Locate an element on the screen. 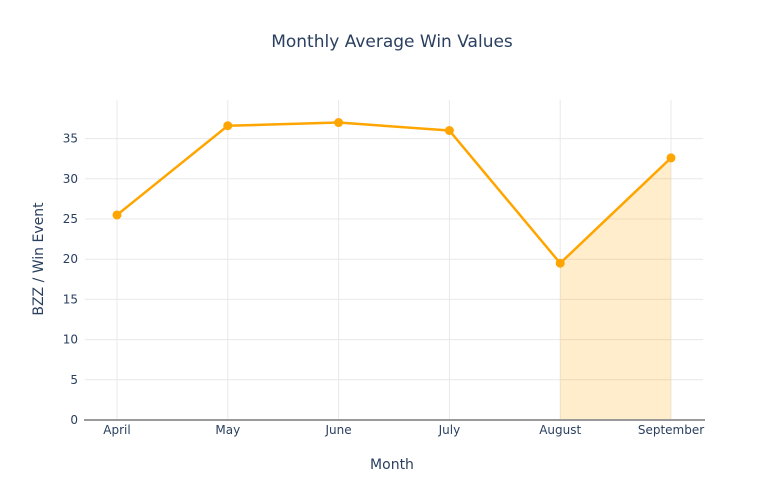 This screenshot has width=784, height=500. y-tick-label: 5 is located at coordinates (74, 380).